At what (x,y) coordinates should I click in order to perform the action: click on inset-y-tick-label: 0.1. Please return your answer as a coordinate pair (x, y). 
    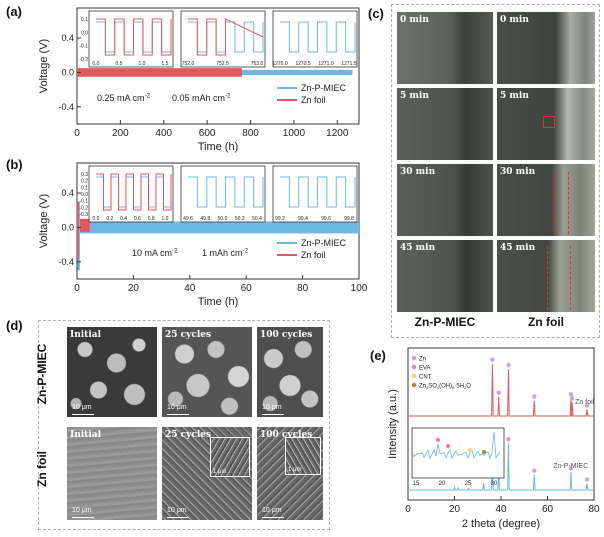
    Looking at the image, I should click on (84, 188).